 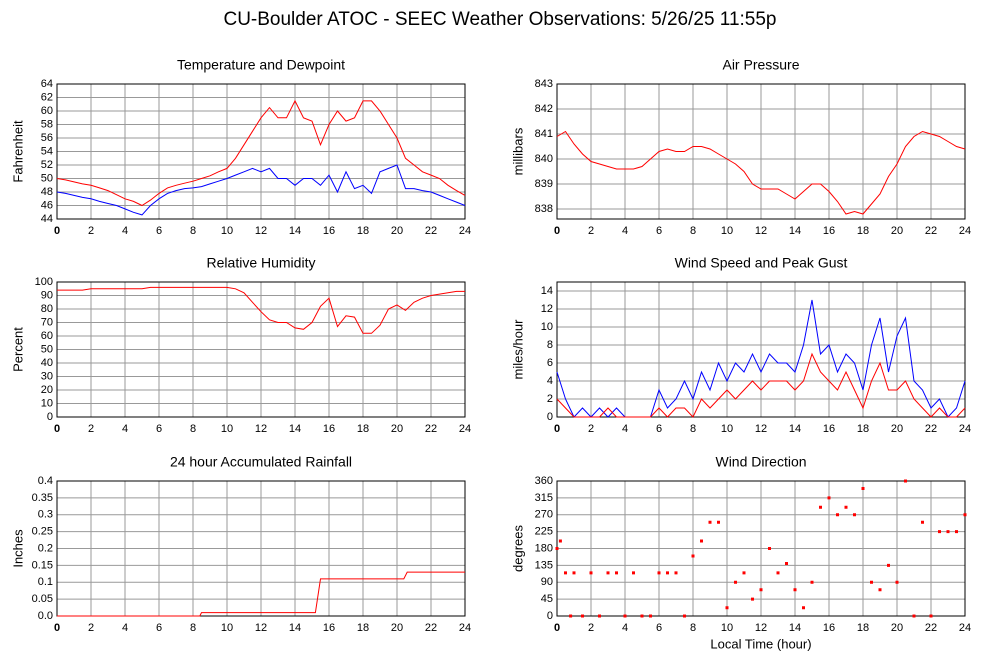 I want to click on y-tick-label: 52, so click(x=47, y=165).